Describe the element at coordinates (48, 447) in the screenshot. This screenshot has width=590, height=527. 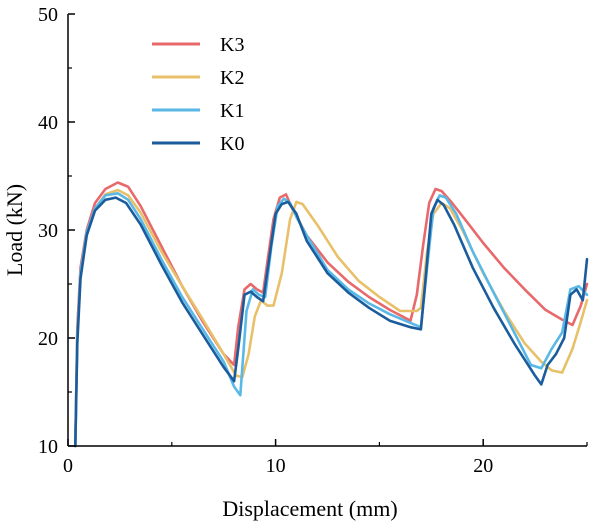
I see `y-tick-label: 10` at that location.